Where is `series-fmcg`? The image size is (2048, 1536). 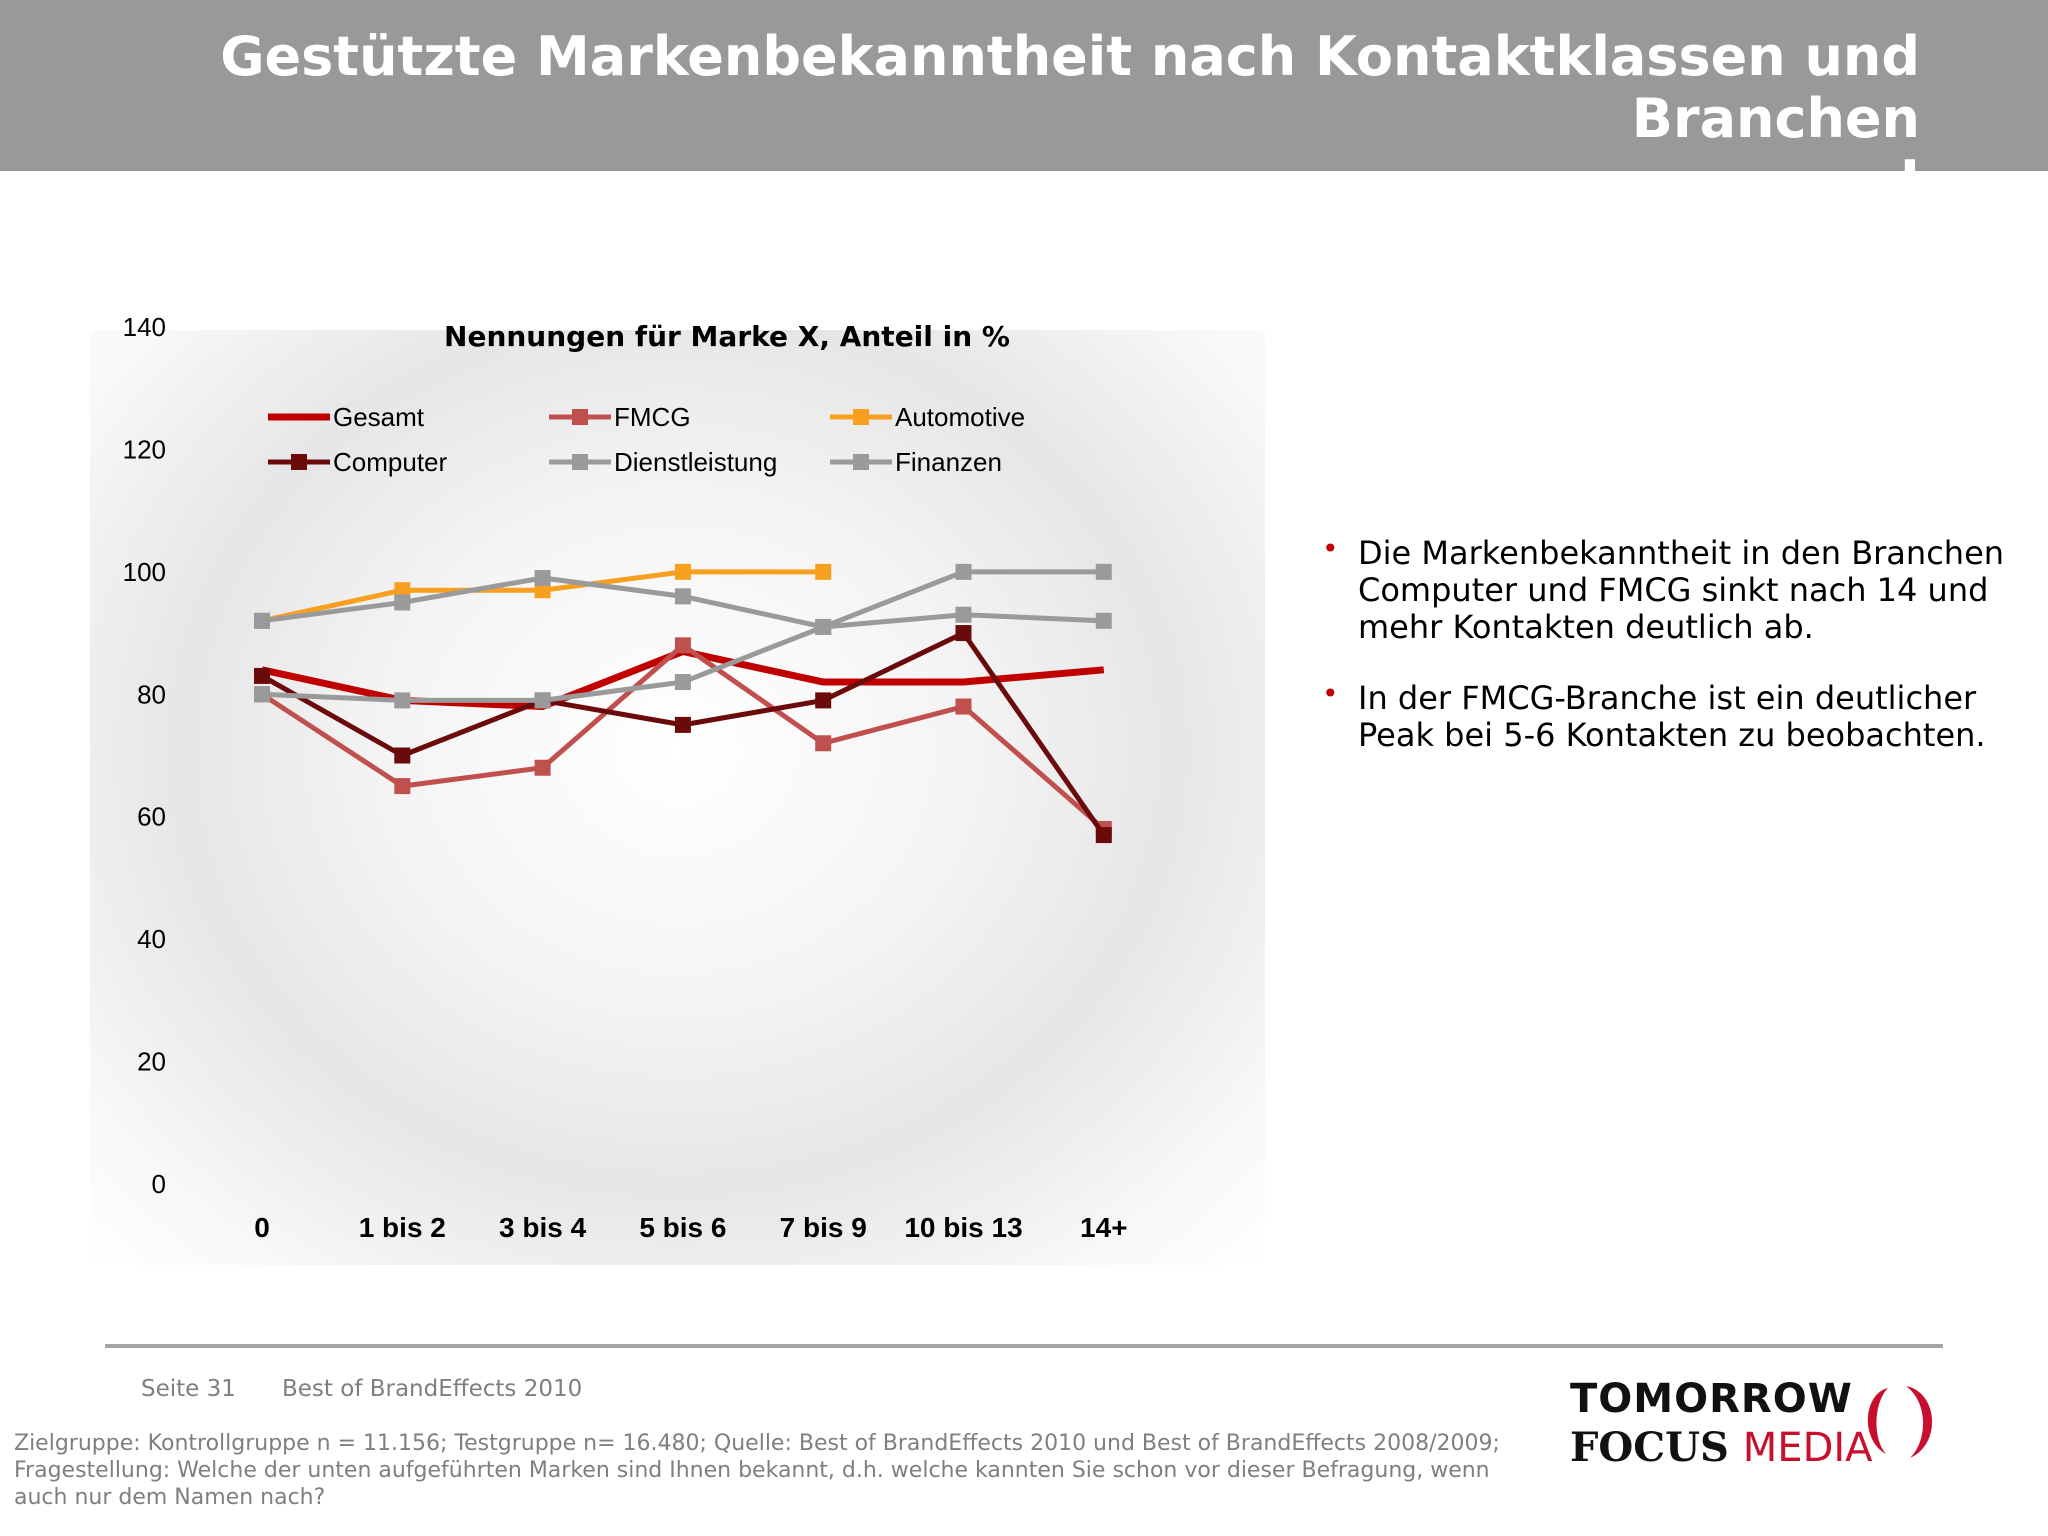
series-fmcg is located at coordinates (683, 737).